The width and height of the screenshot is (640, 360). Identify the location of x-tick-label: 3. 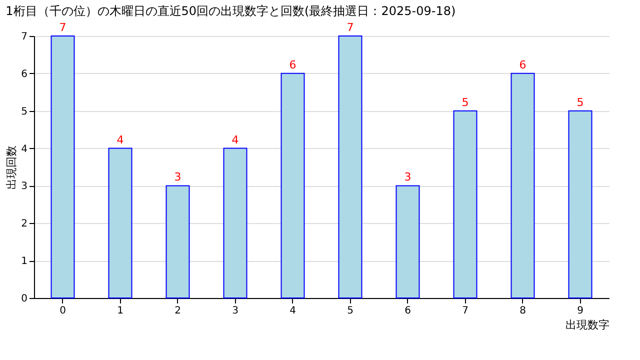
(235, 311).